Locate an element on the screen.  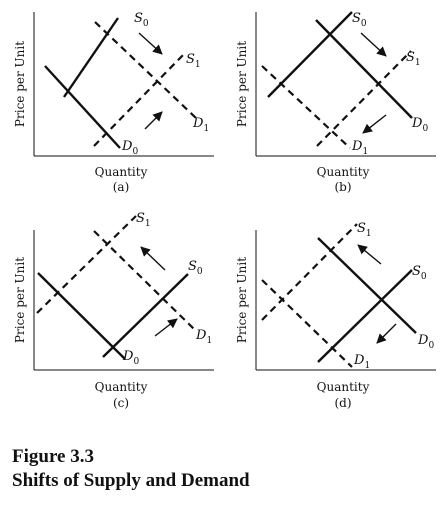
figure-number: Figure 3.3 is located at coordinates (53, 456).